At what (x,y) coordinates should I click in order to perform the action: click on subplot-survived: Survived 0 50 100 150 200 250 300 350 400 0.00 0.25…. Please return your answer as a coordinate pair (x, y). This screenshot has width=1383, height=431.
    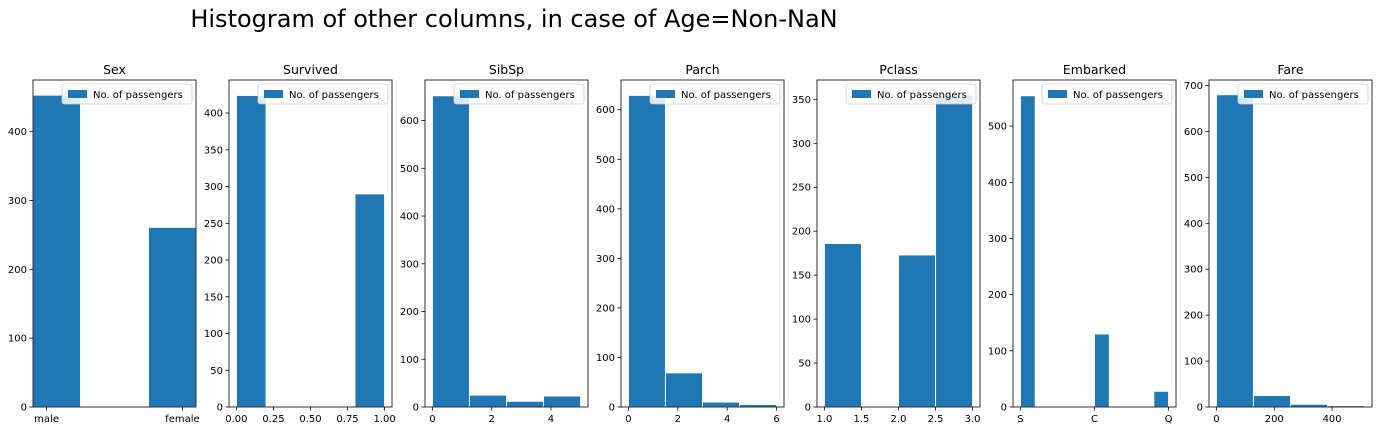
    Looking at the image, I should click on (300, 243).